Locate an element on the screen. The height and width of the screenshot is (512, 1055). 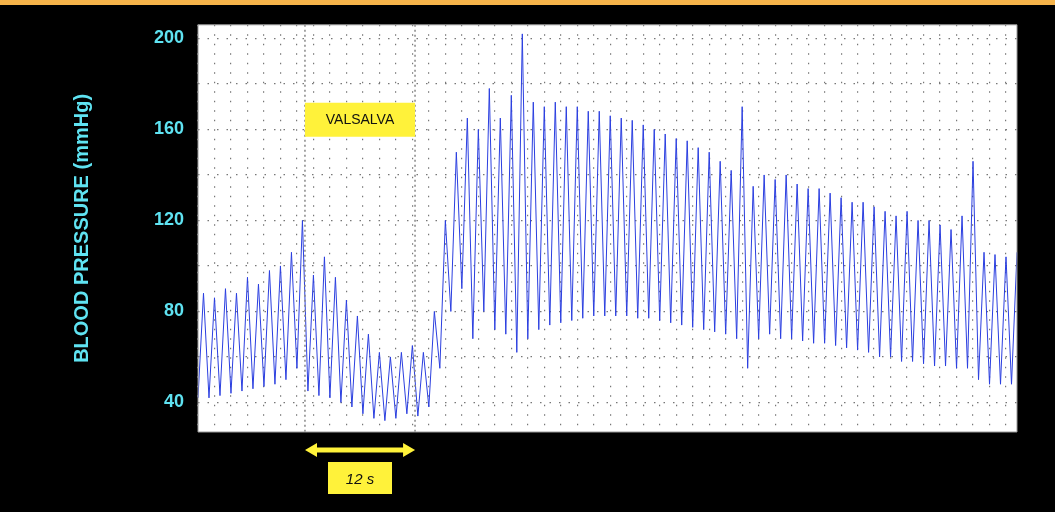
y-tick-label: 200 is located at coordinates (168, 37).